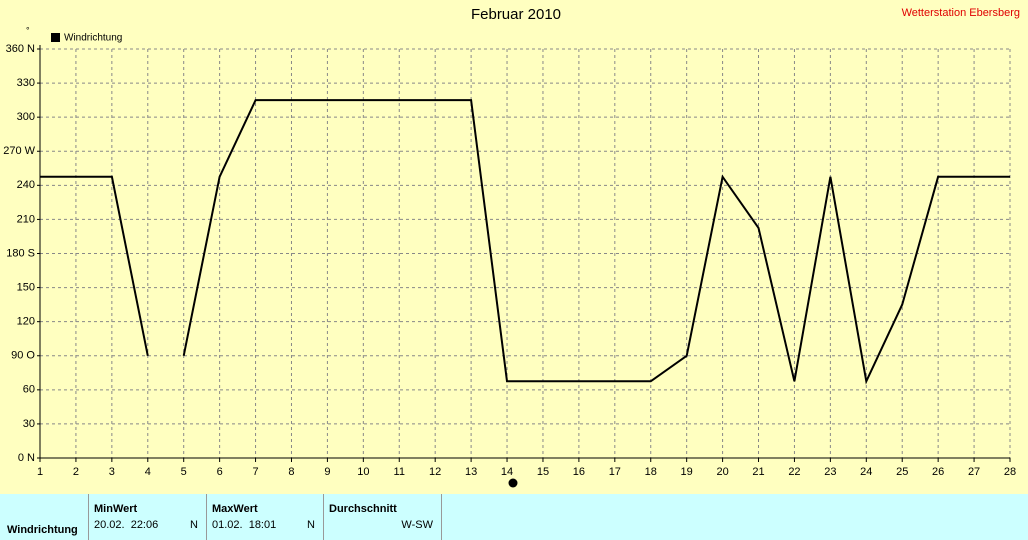 The width and height of the screenshot is (1028, 540). I want to click on y-tick-label: 60, so click(29, 390).